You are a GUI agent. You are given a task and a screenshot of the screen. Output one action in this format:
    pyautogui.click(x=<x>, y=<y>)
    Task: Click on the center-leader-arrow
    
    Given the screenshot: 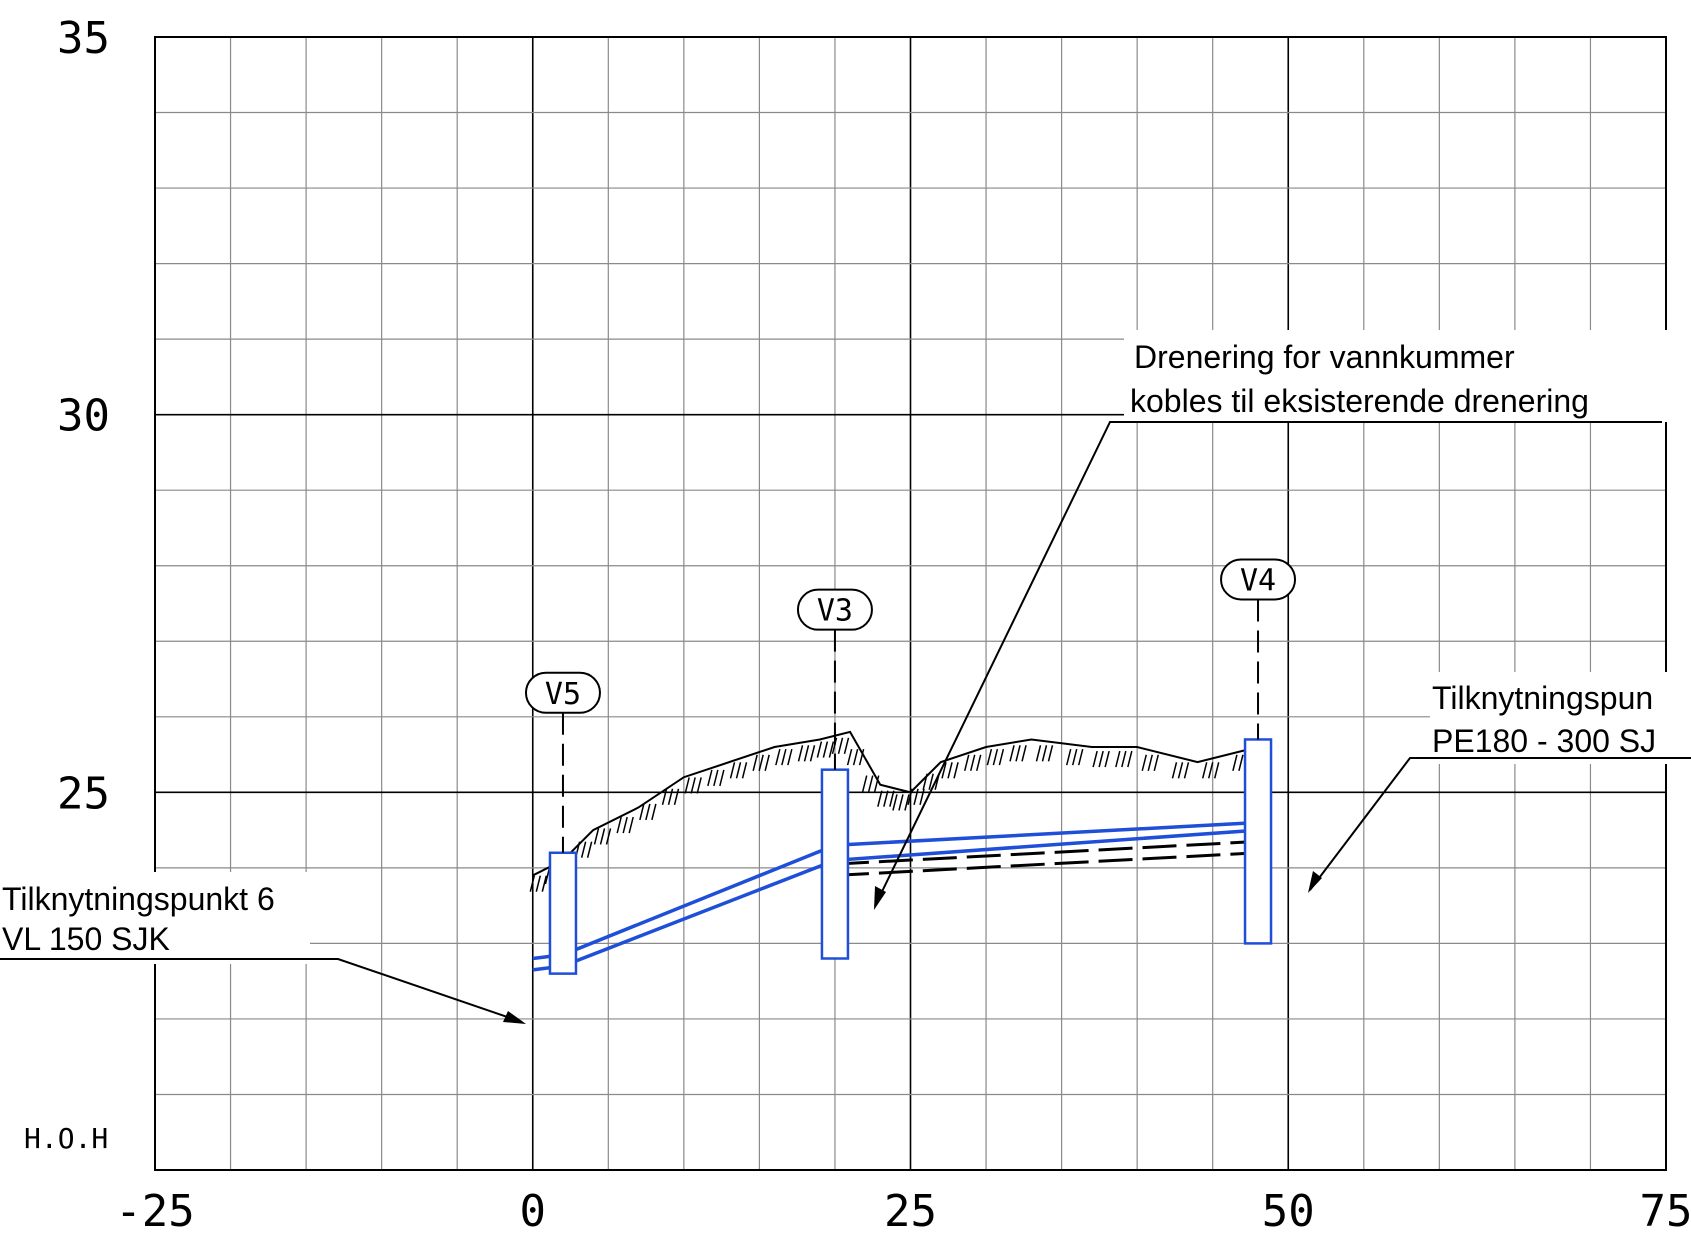 What is the action you would take?
    pyautogui.click(x=880, y=898)
    